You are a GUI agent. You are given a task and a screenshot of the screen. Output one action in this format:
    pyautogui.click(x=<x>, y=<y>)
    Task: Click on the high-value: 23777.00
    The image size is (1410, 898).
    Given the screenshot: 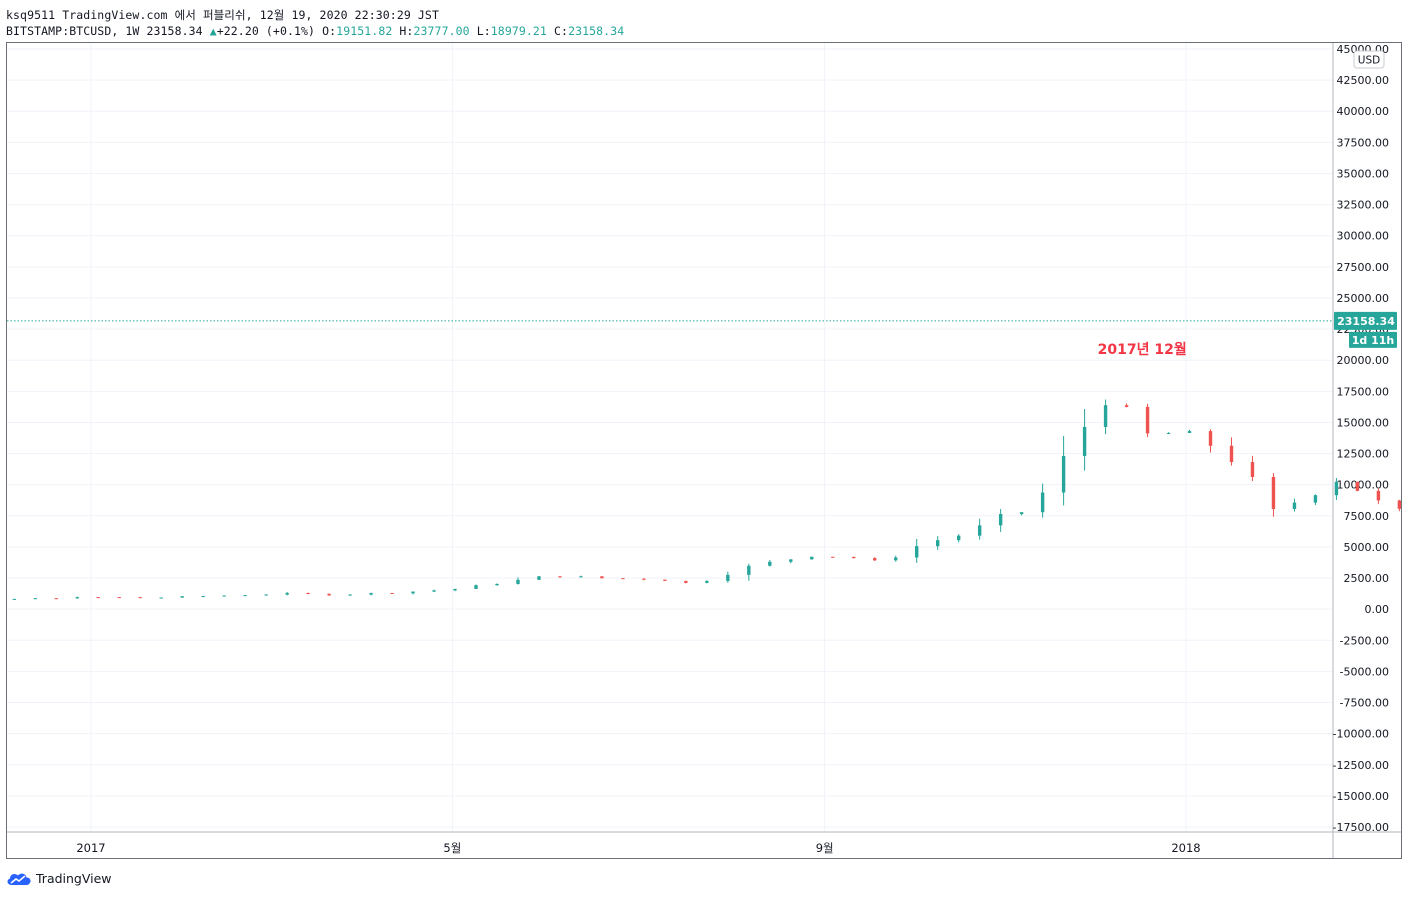 What is the action you would take?
    pyautogui.click(x=441, y=31)
    